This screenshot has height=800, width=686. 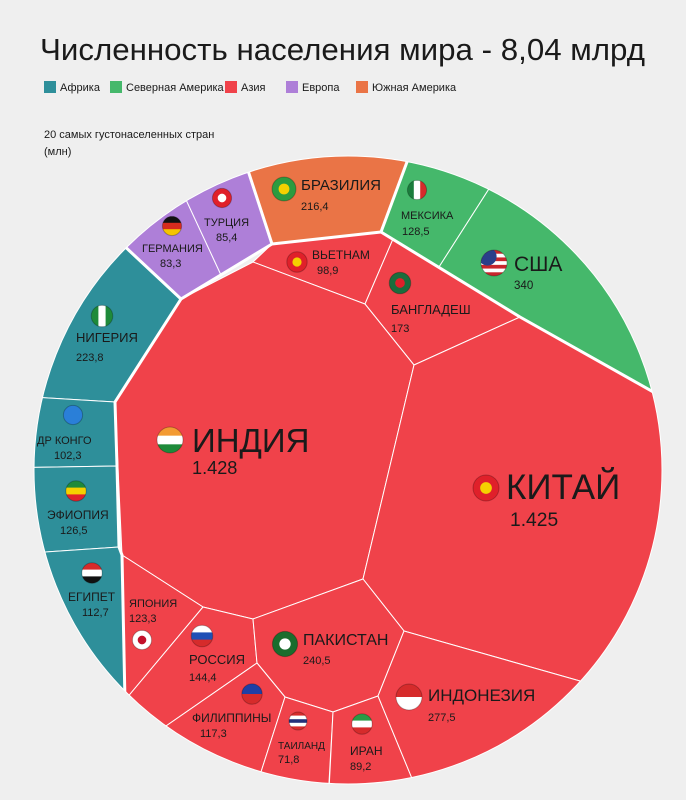 I want to click on country-label-russia: РОССИЯ, so click(x=217, y=659).